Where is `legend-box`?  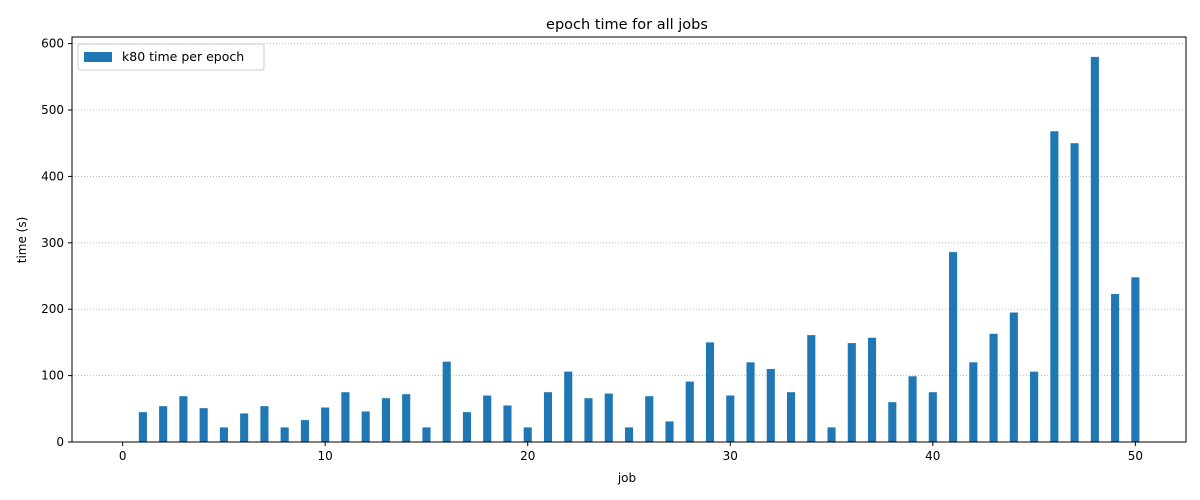
legend-box is located at coordinates (171, 57).